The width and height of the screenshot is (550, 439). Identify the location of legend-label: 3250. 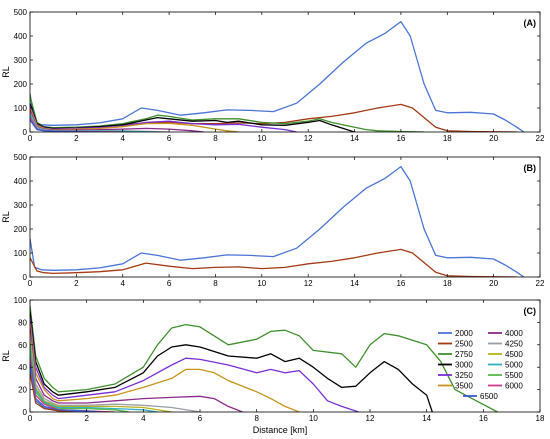
(464, 375).